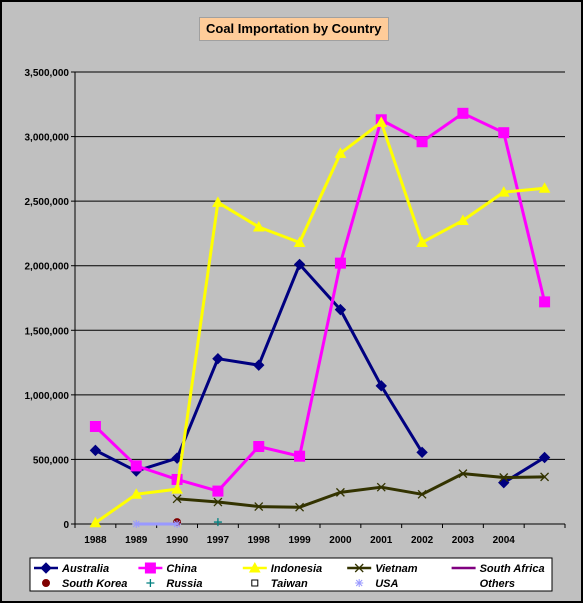  Describe the element at coordinates (296, 569) in the screenshot. I see `legend-label-indonesia: Indonesia` at that location.